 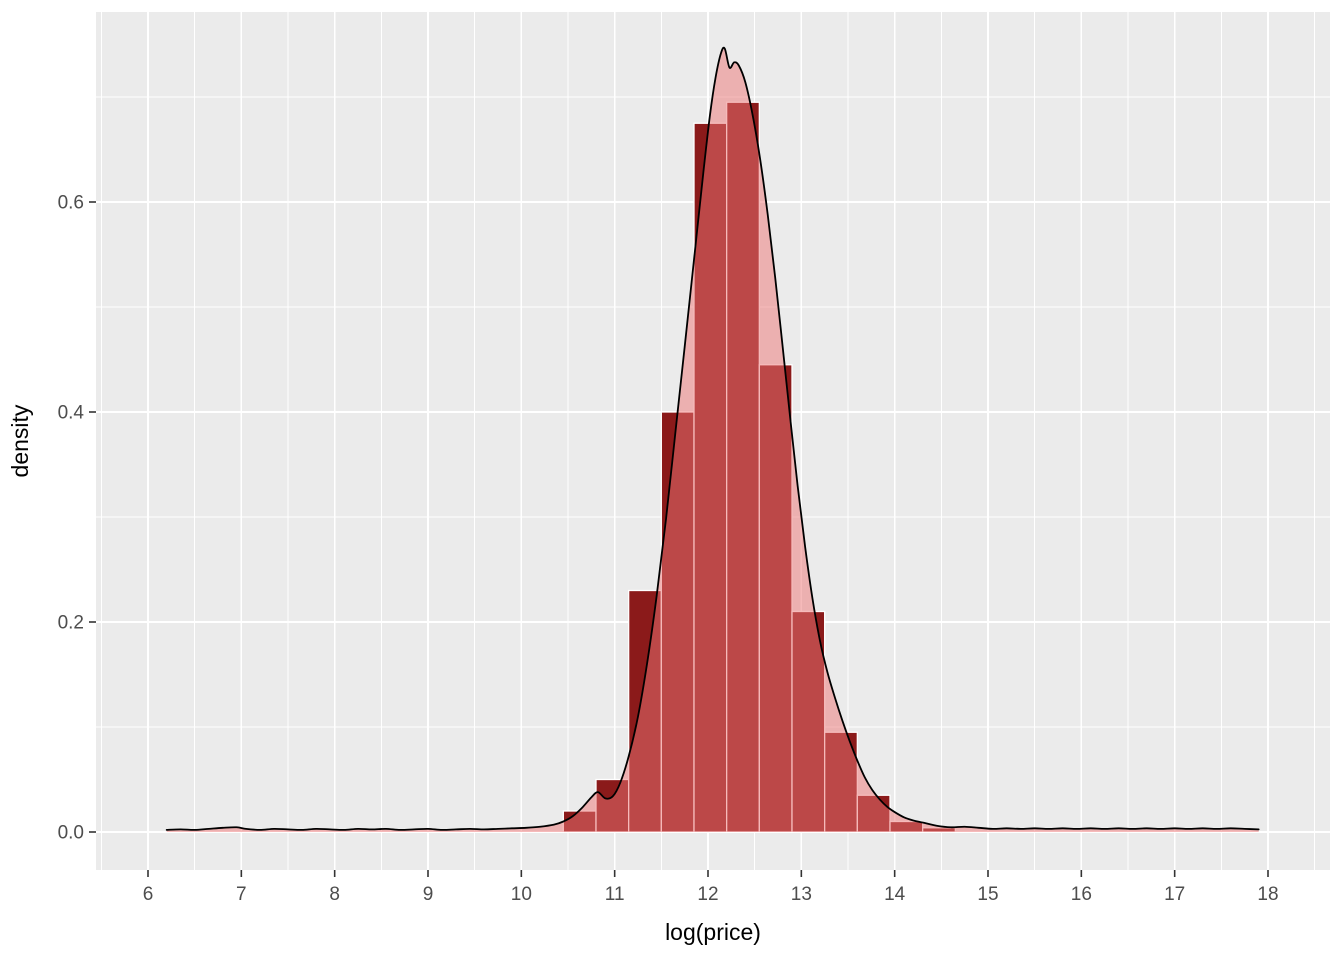 What do you see at coordinates (241, 894) in the screenshot?
I see `x-tick-label: 7` at bounding box center [241, 894].